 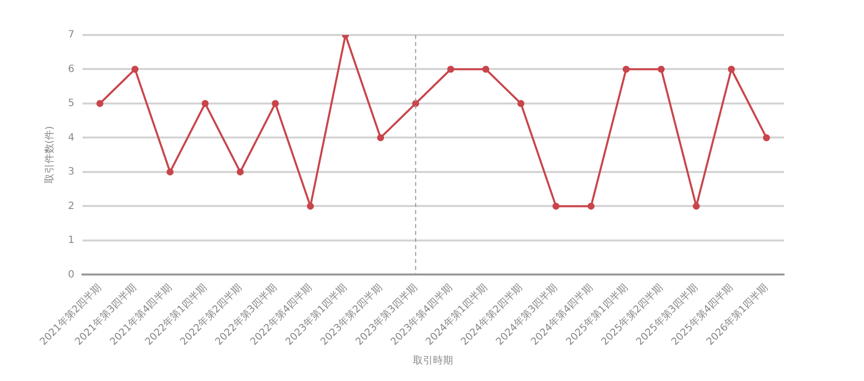 What do you see at coordinates (71, 172) in the screenshot?
I see `y-tick-label: 3` at bounding box center [71, 172].